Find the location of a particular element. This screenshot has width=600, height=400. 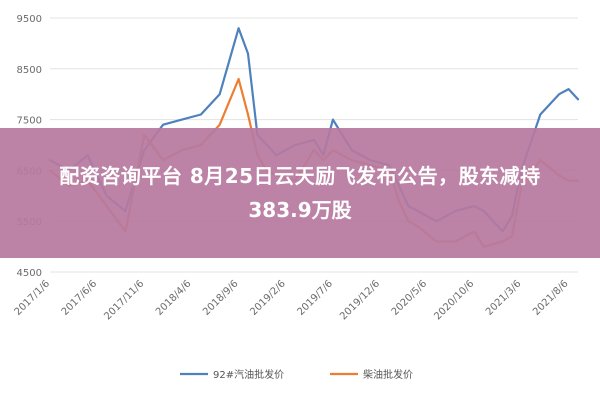

legend-label: 柴油批发价 is located at coordinates (388, 374).